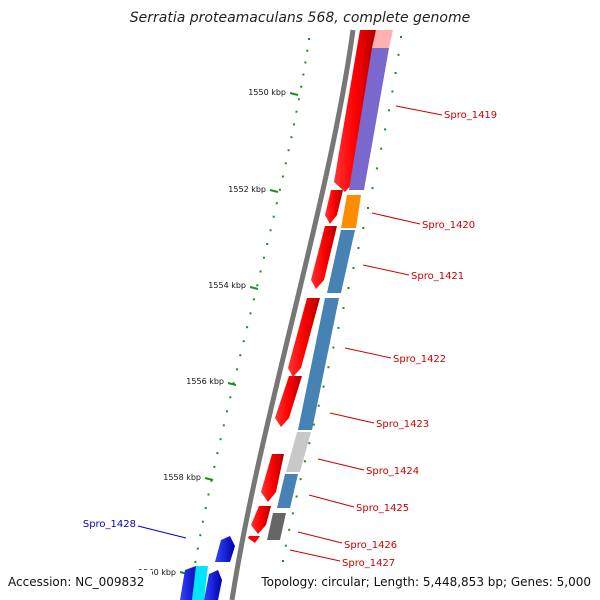 The image size is (600, 600). I want to click on tick-label: 1556 kbp, so click(205, 381).